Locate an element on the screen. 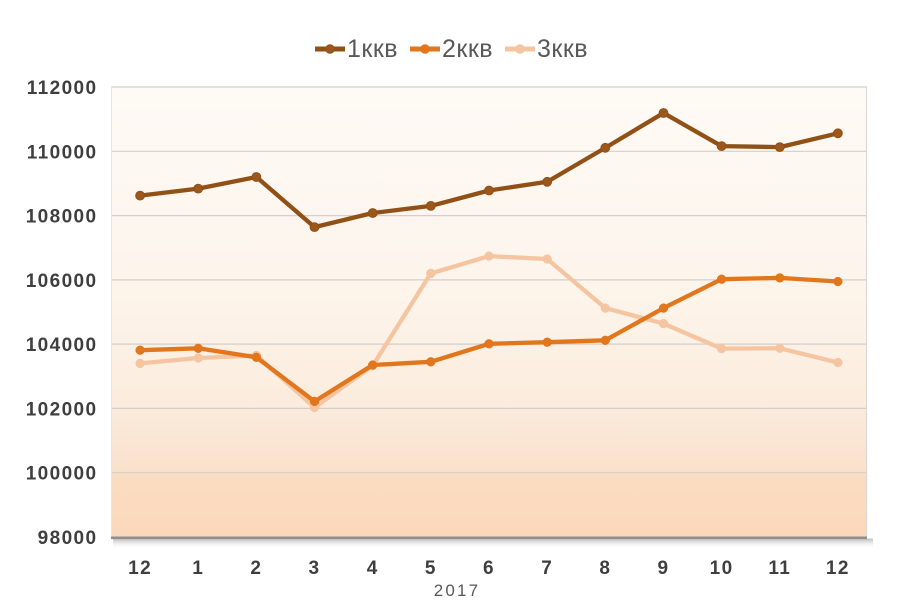  svg-text: 2 is located at coordinates (256, 568).